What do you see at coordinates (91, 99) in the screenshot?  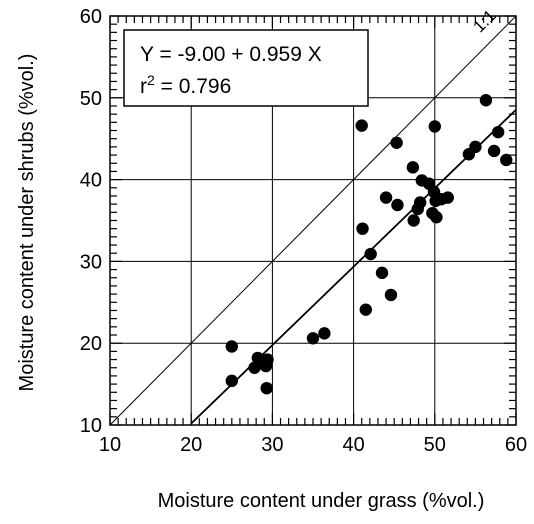 I see `y-tick-label: 50` at bounding box center [91, 99].